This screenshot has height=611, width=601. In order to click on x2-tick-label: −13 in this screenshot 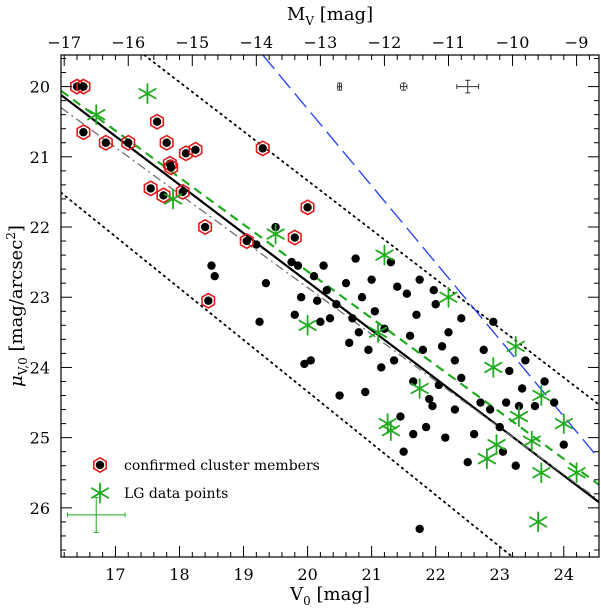, I will do `click(321, 42)`.